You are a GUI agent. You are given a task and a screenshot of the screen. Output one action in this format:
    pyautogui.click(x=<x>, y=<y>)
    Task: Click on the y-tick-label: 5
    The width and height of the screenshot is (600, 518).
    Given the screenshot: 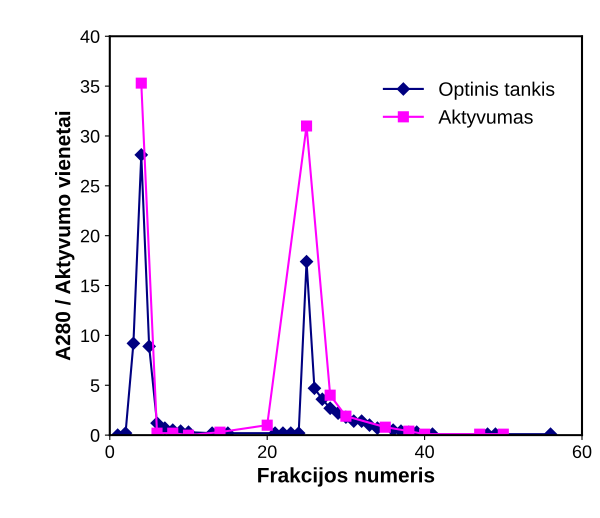 What is the action you would take?
    pyautogui.click(x=95, y=385)
    